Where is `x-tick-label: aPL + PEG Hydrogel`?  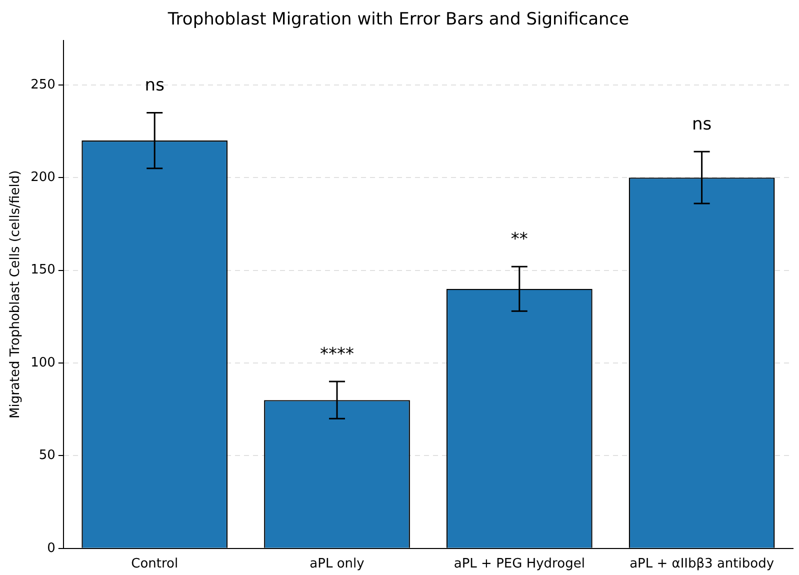 x-tick-label: aPL + PEG Hydrogel is located at coordinates (519, 564).